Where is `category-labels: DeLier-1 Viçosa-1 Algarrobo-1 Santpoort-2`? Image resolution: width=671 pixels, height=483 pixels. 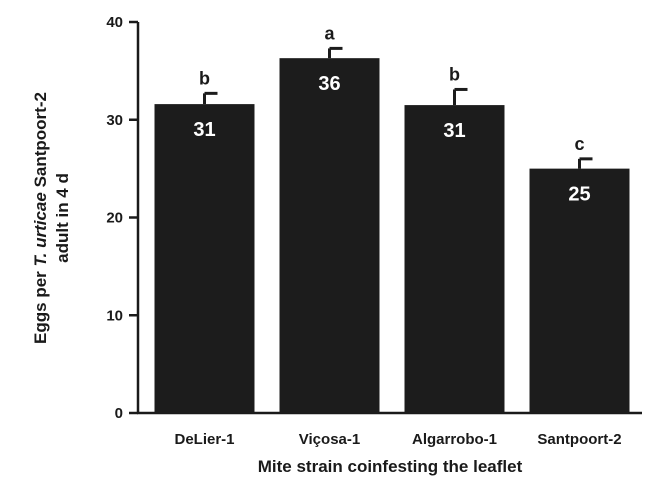 category-labels: DeLier-1 Viçosa-1 Algarrobo-1 Santpoort-2 is located at coordinates (397, 439).